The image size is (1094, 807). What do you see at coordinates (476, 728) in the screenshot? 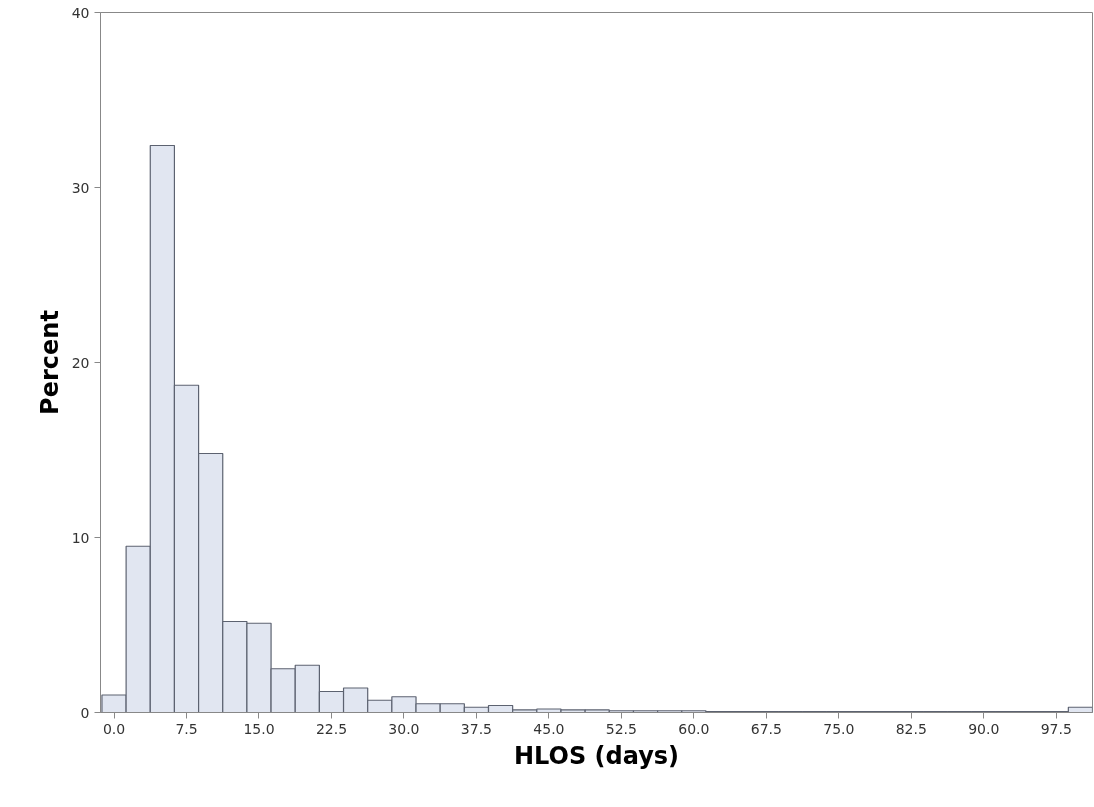
I see `x-tick-label: 37.5` at bounding box center [476, 728].